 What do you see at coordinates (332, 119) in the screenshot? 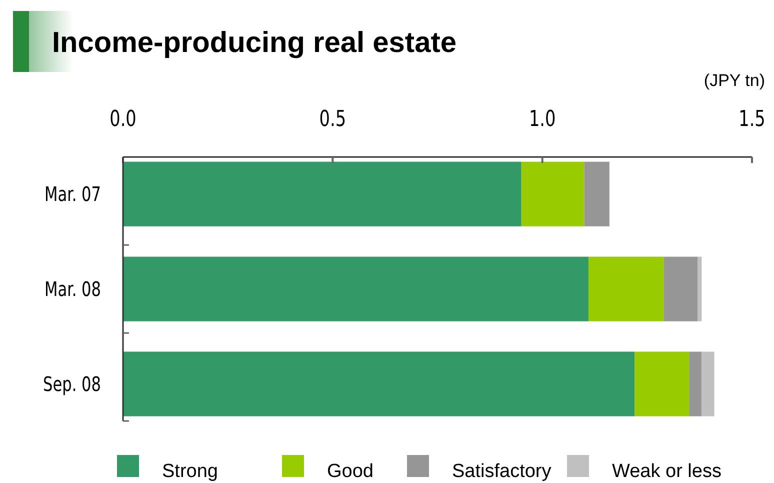
I see `x-tick-label: 0.5` at bounding box center [332, 119].